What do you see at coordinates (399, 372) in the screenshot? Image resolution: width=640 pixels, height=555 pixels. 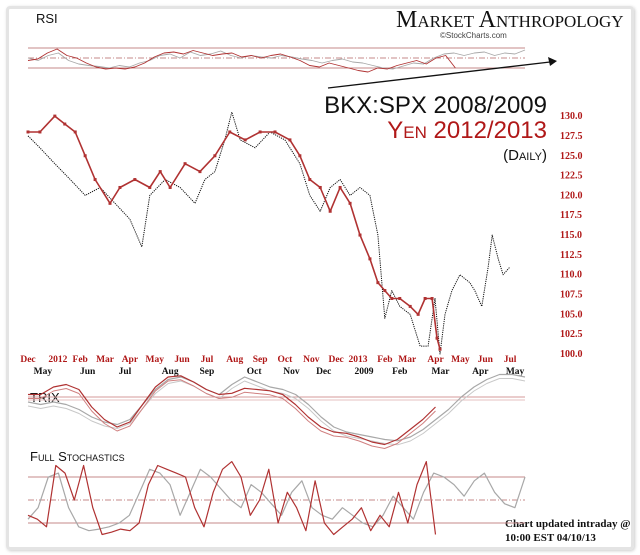 I see `x-tick-label-bkx: Feb` at bounding box center [399, 372].